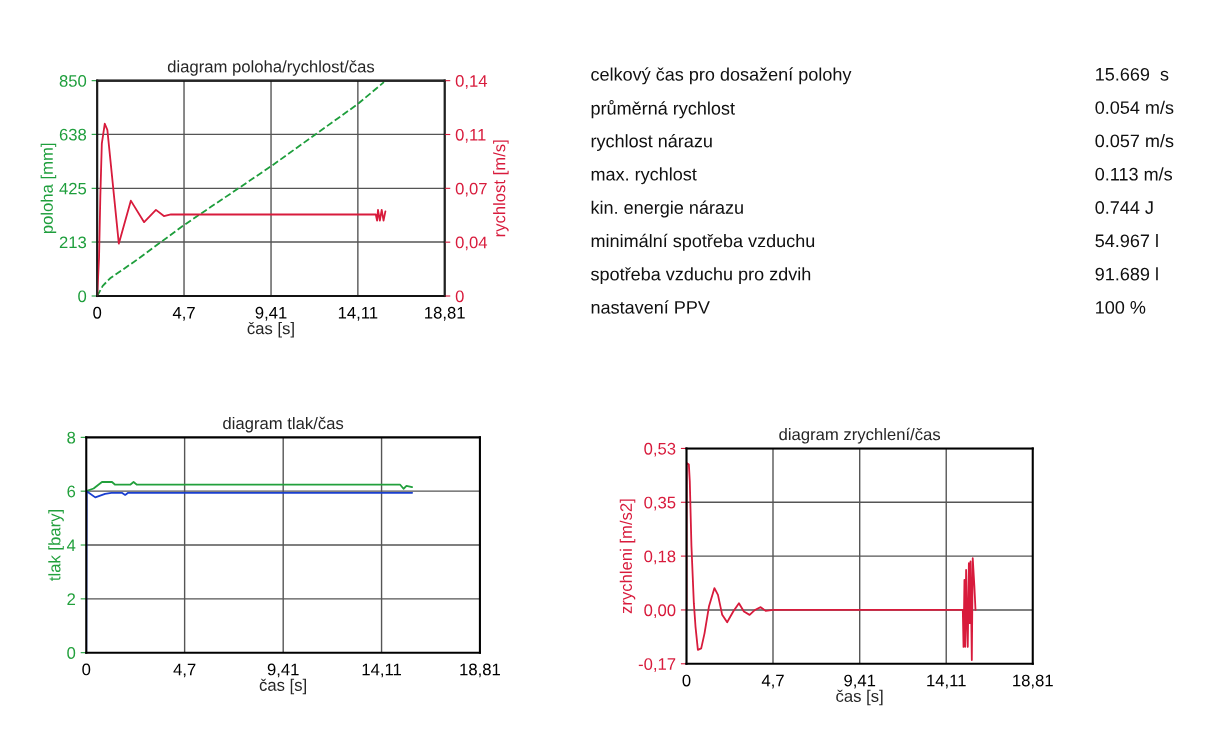  What do you see at coordinates (1124, 207) in the screenshot?
I see `text: 0.744 J` at bounding box center [1124, 207].